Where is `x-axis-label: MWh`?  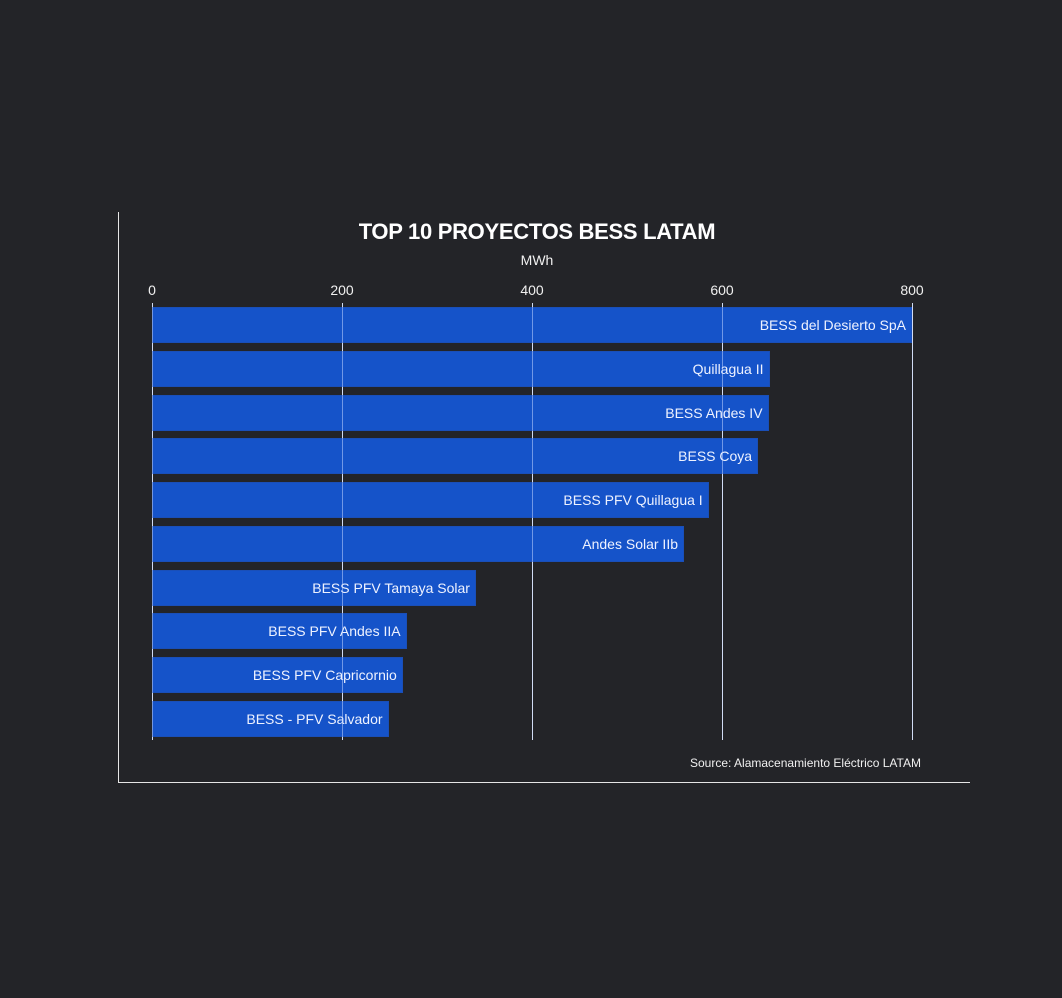 x-axis-label: MWh is located at coordinates (537, 260).